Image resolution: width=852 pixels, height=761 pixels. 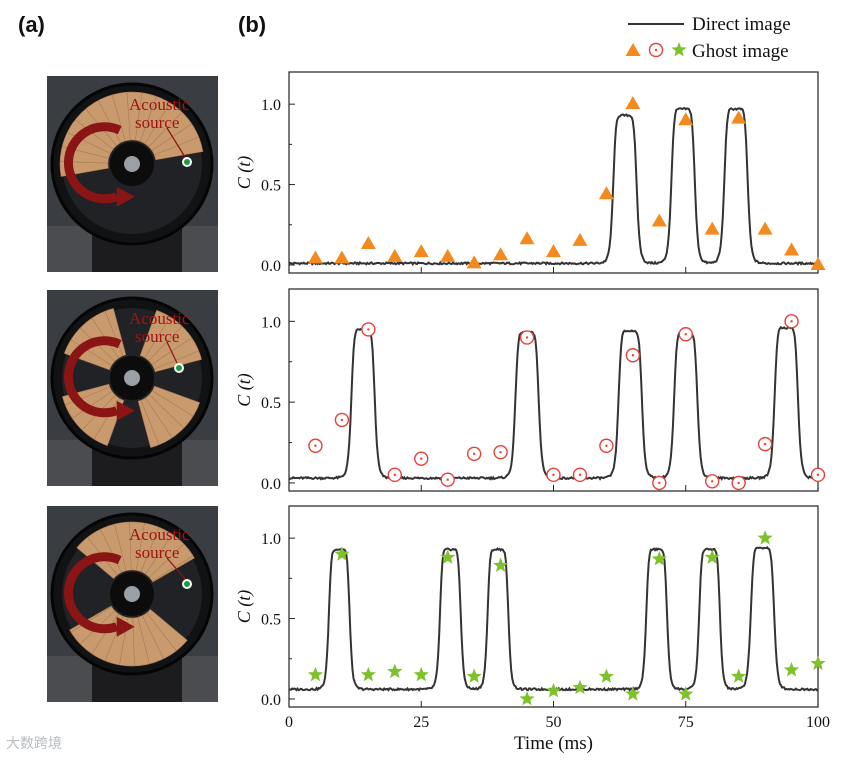 What do you see at coordinates (176, 568) in the screenshot?
I see `source-pointer` at bounding box center [176, 568].